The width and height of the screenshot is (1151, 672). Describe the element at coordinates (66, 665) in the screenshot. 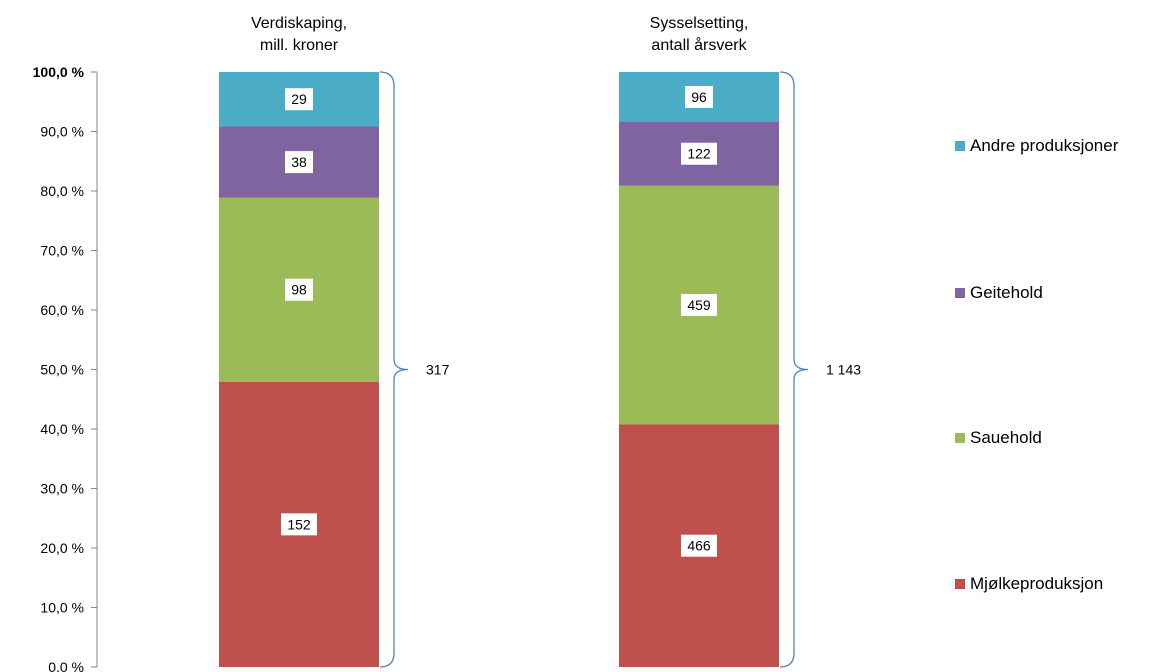

I see `y-tick-label: 0,0 %` at that location.